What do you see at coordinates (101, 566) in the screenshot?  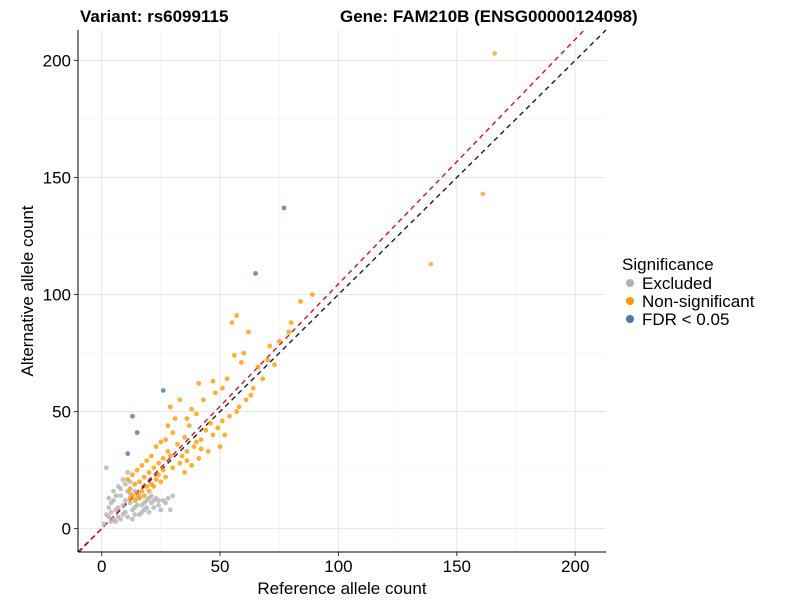 I see `x-tick-label: 0` at bounding box center [101, 566].